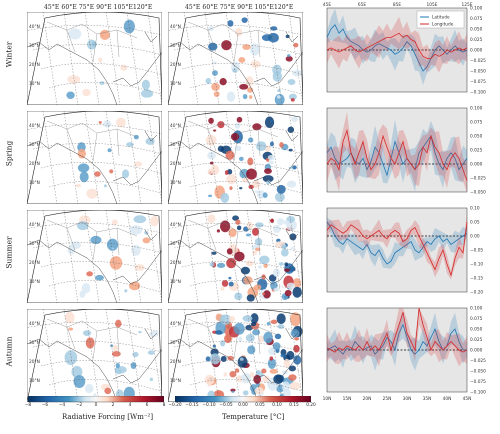 The image size is (500, 434). I want to click on y-tick-label: 0.00, so click(475, 237).